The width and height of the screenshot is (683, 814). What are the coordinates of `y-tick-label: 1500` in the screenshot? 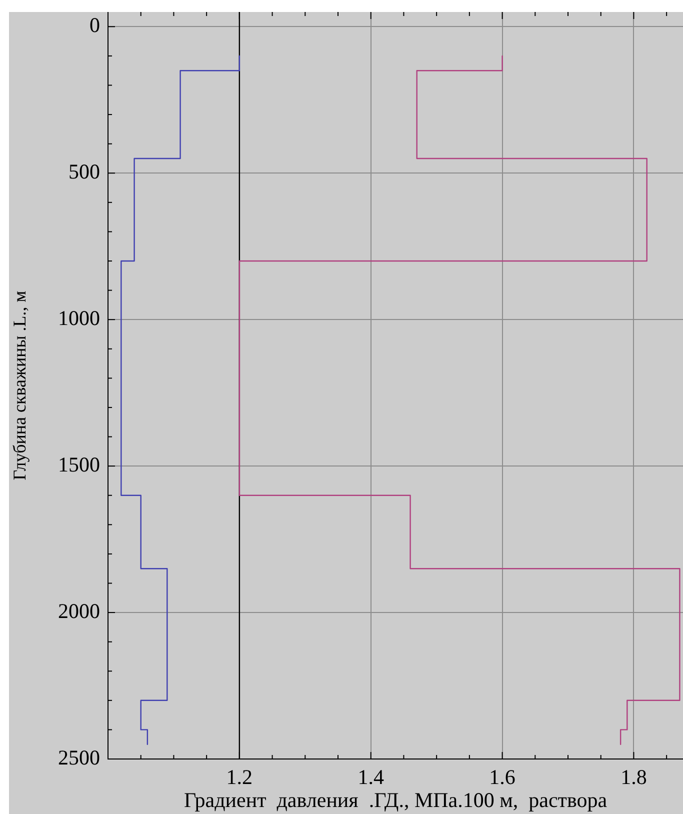 It's located at (79, 464).